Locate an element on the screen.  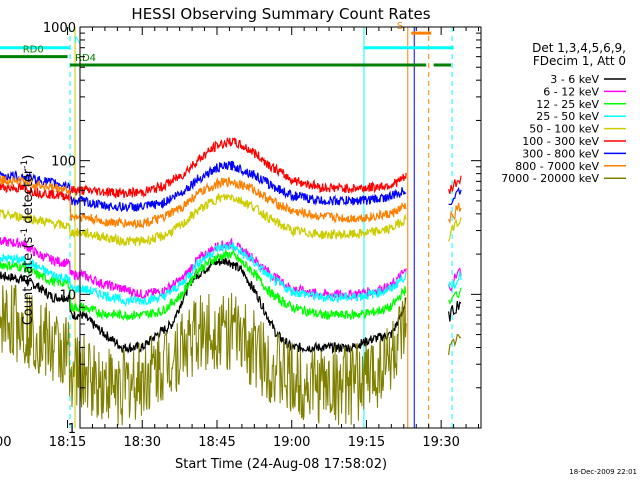
legend-label: 100 - 300 keV is located at coordinates (560, 141).